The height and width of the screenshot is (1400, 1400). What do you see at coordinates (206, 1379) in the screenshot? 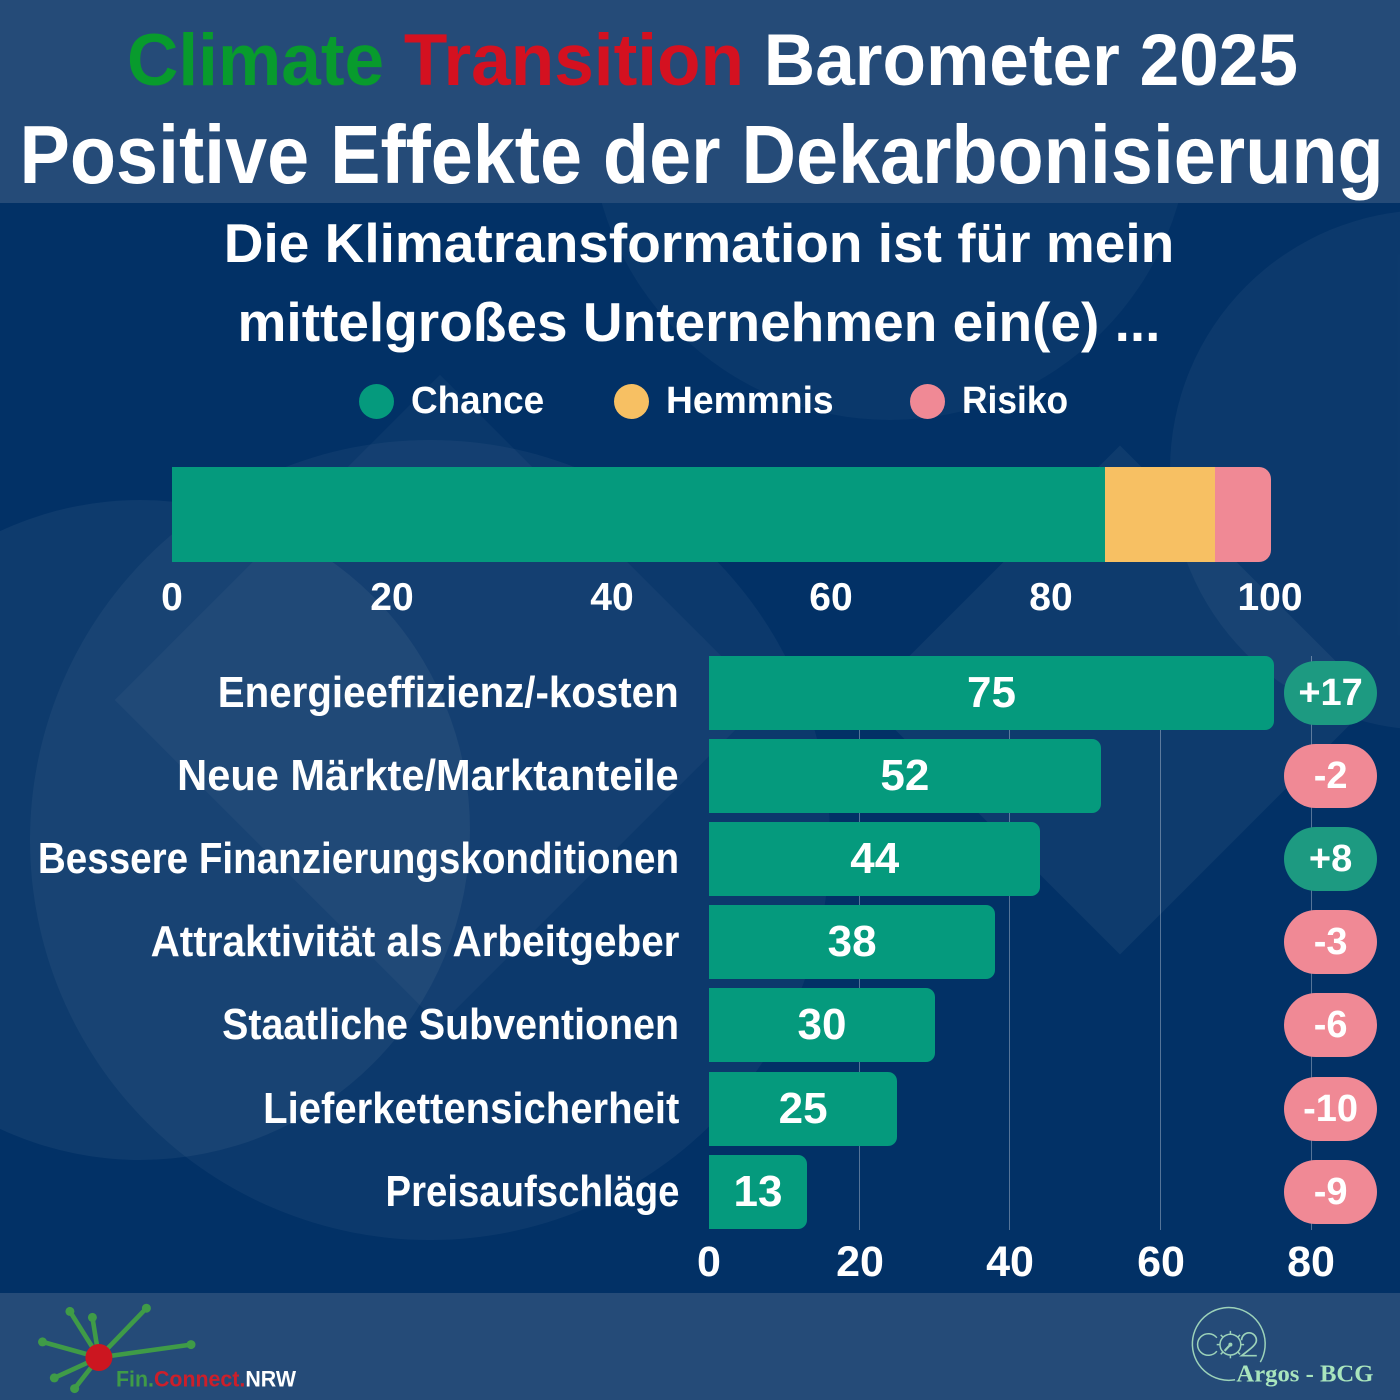
I see `svg-text: Fin.Connect.NRW` at bounding box center [206, 1379].